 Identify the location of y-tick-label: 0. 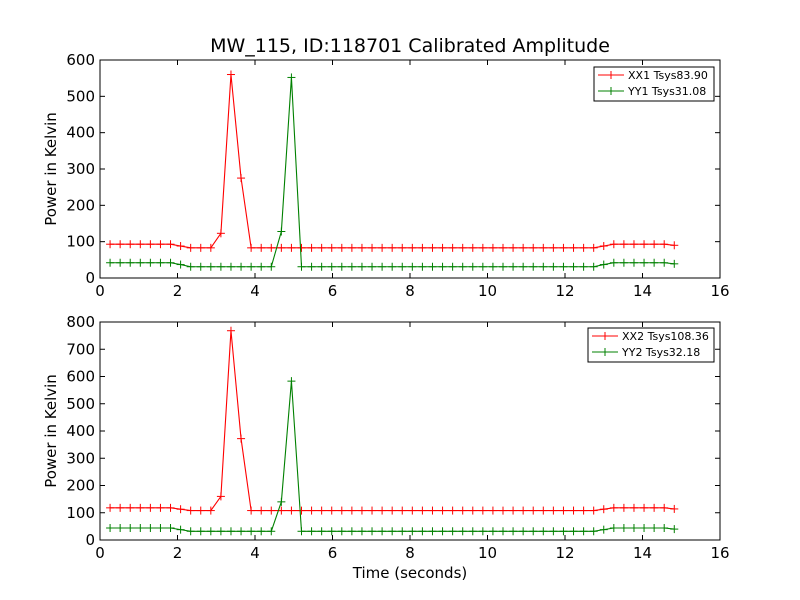
(90, 540).